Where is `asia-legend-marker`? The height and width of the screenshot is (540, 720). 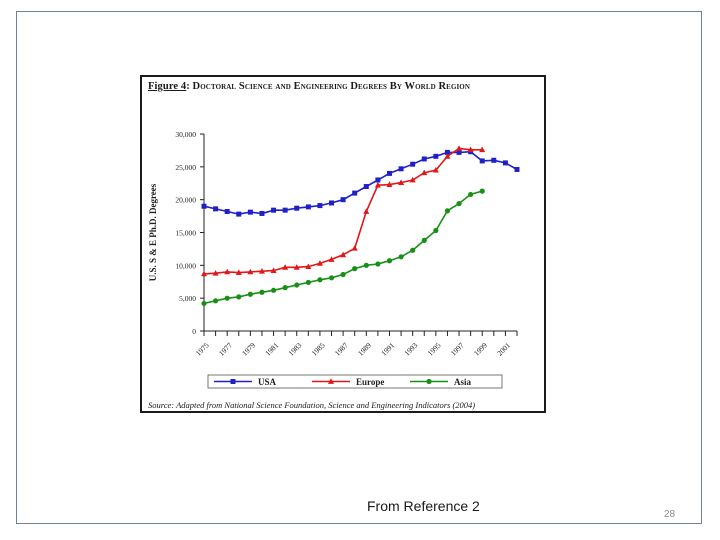 asia-legend-marker is located at coordinates (429, 381).